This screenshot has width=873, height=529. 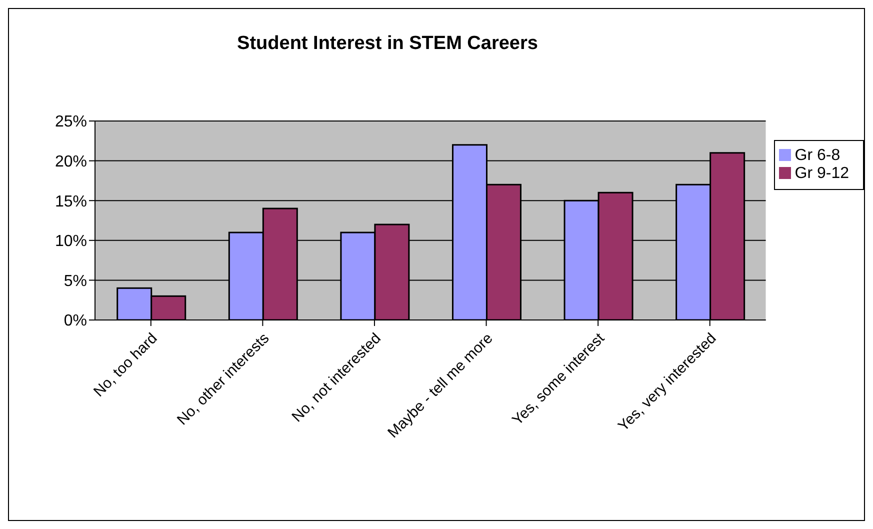 I want to click on y-tick-label: 25%, so click(x=70, y=122).